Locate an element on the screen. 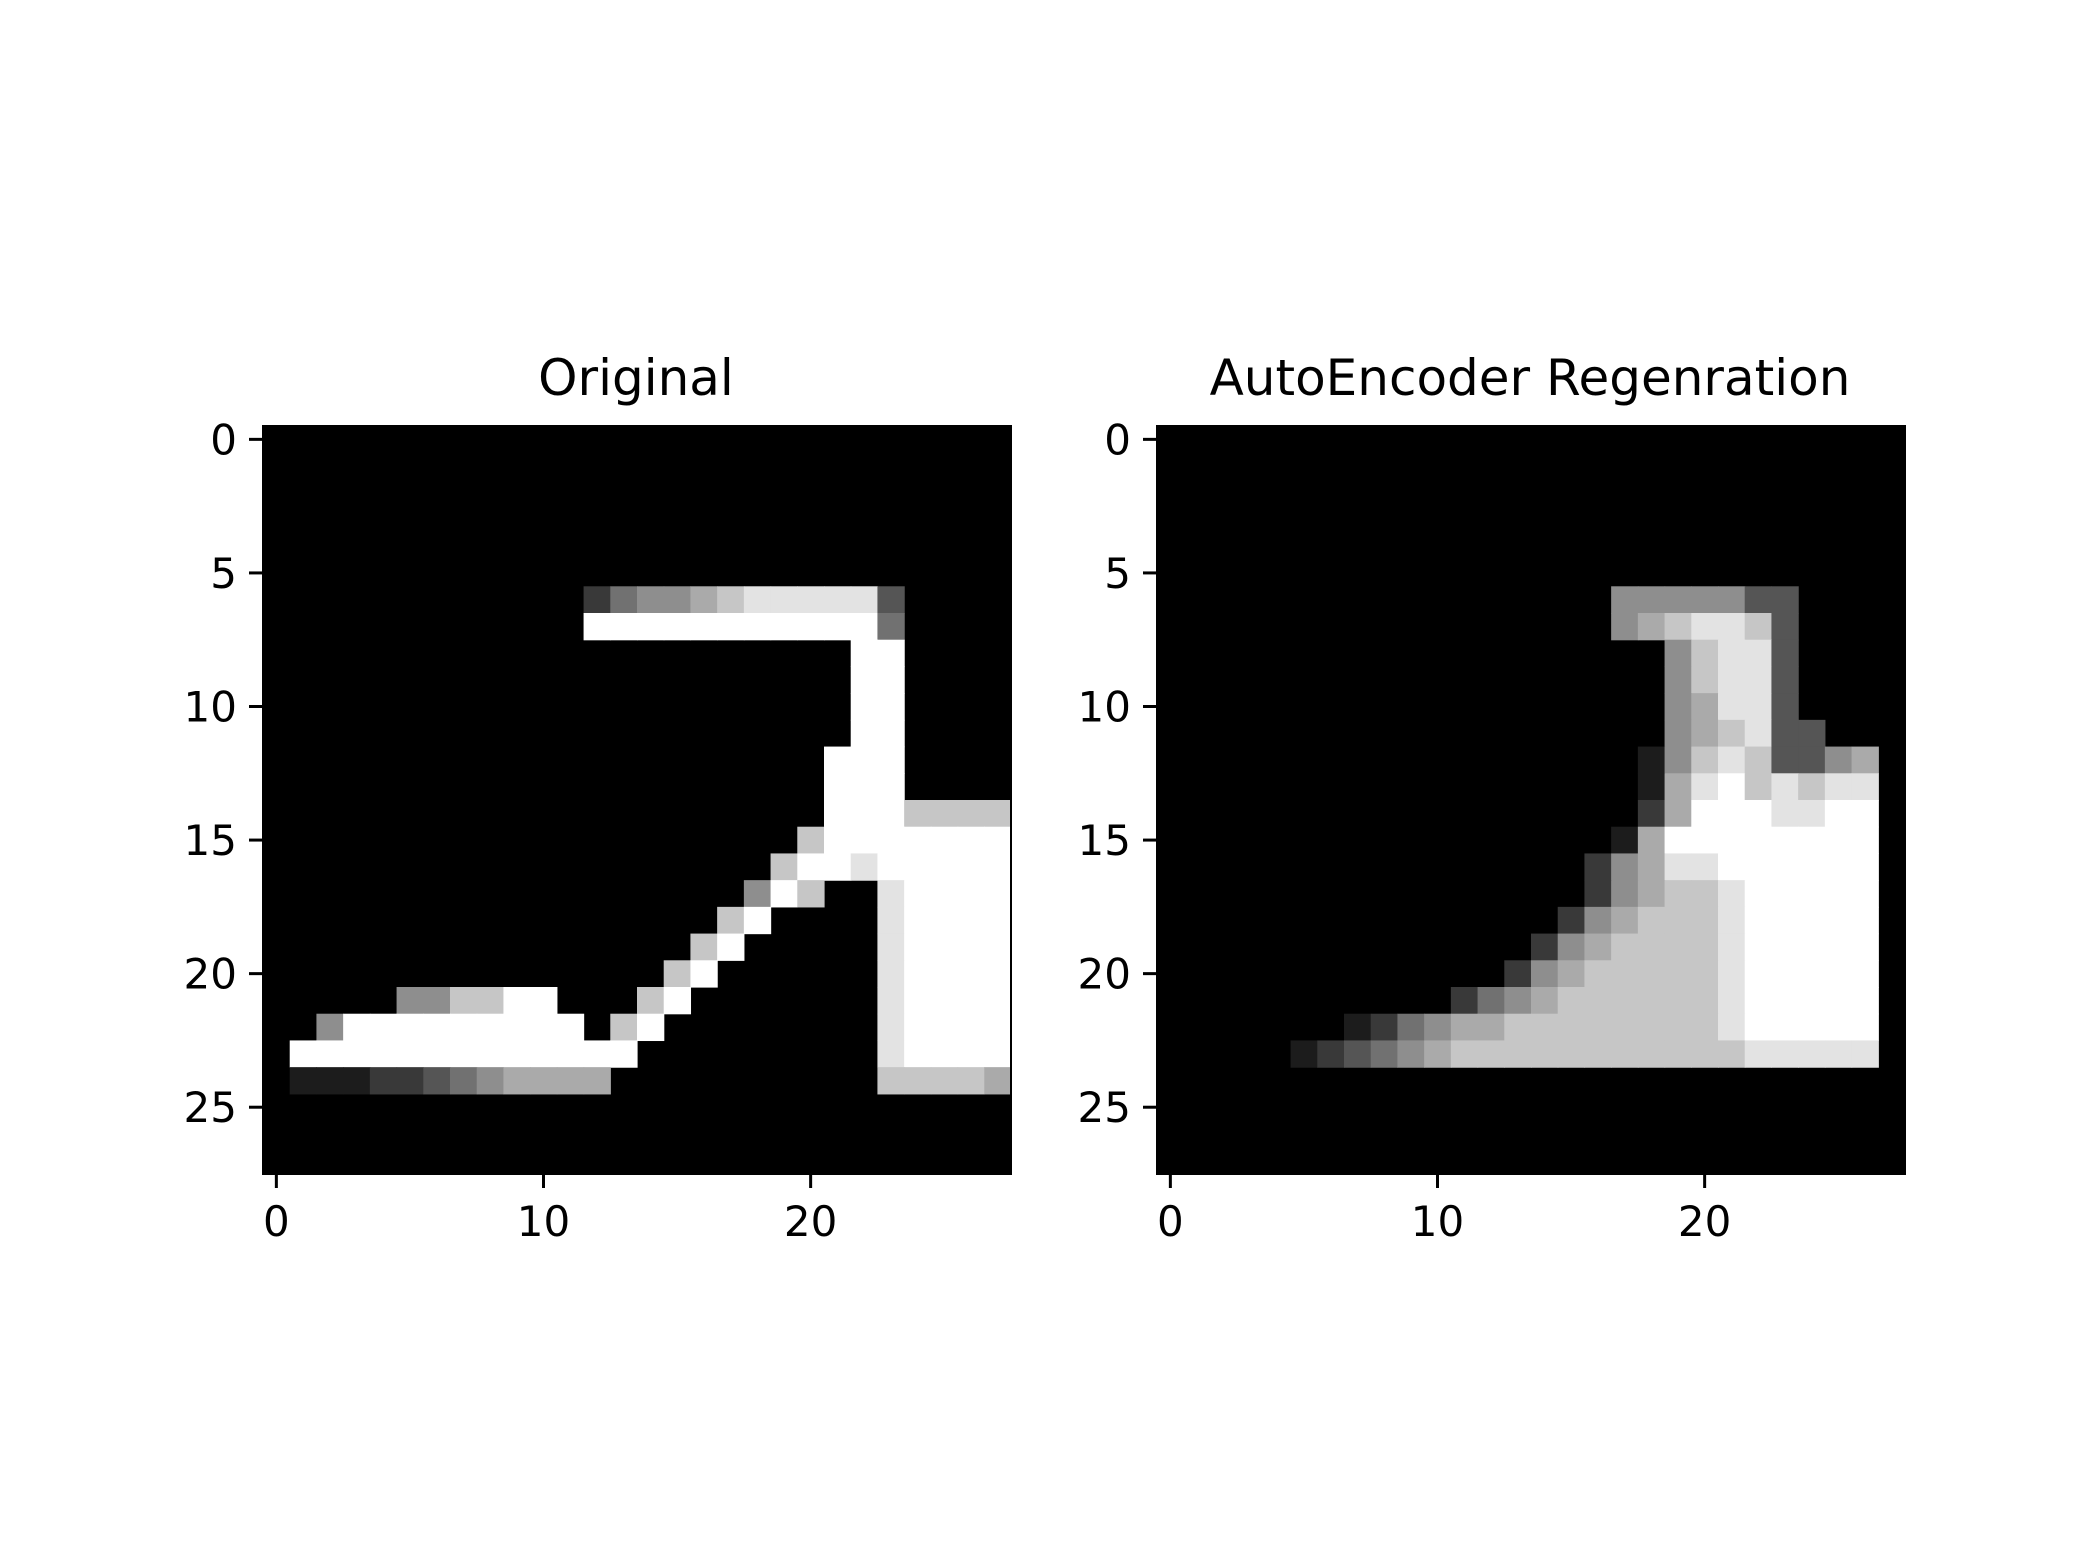  x-tick-label: 10 is located at coordinates (1437, 1221).